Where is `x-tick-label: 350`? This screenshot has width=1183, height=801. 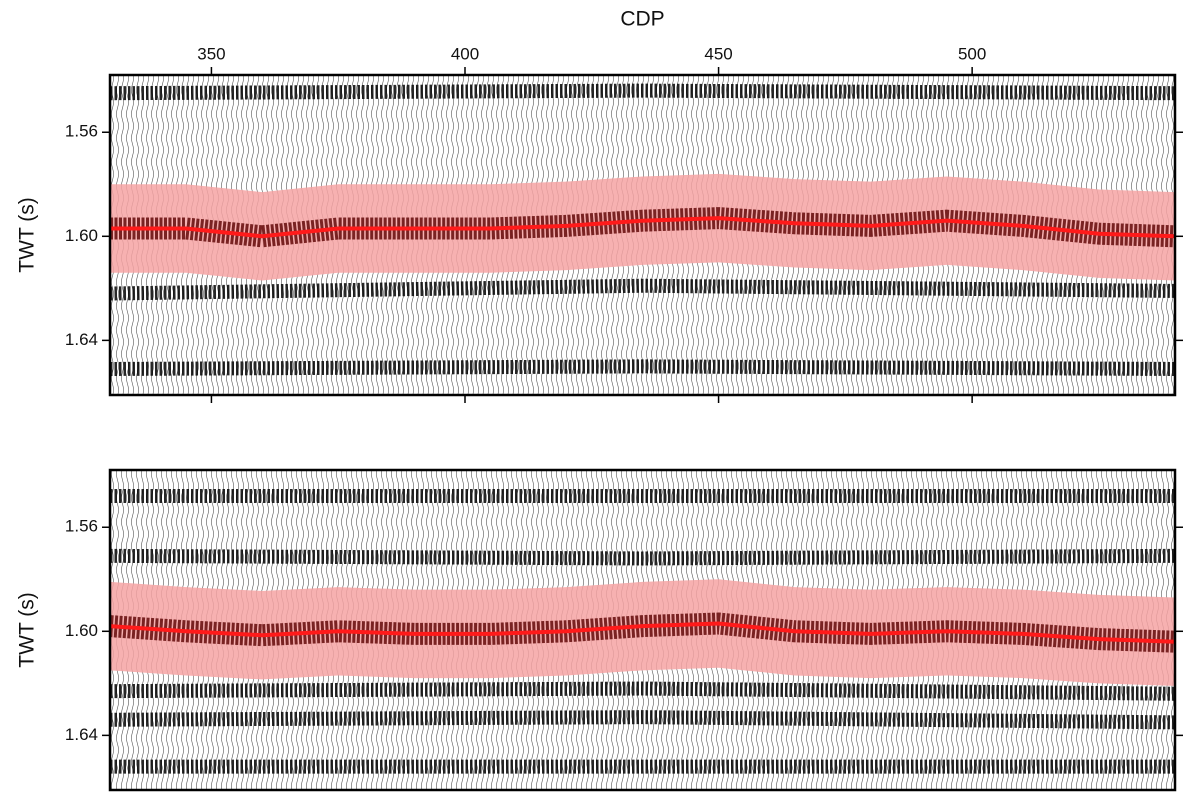
x-tick-label: 350 is located at coordinates (211, 53).